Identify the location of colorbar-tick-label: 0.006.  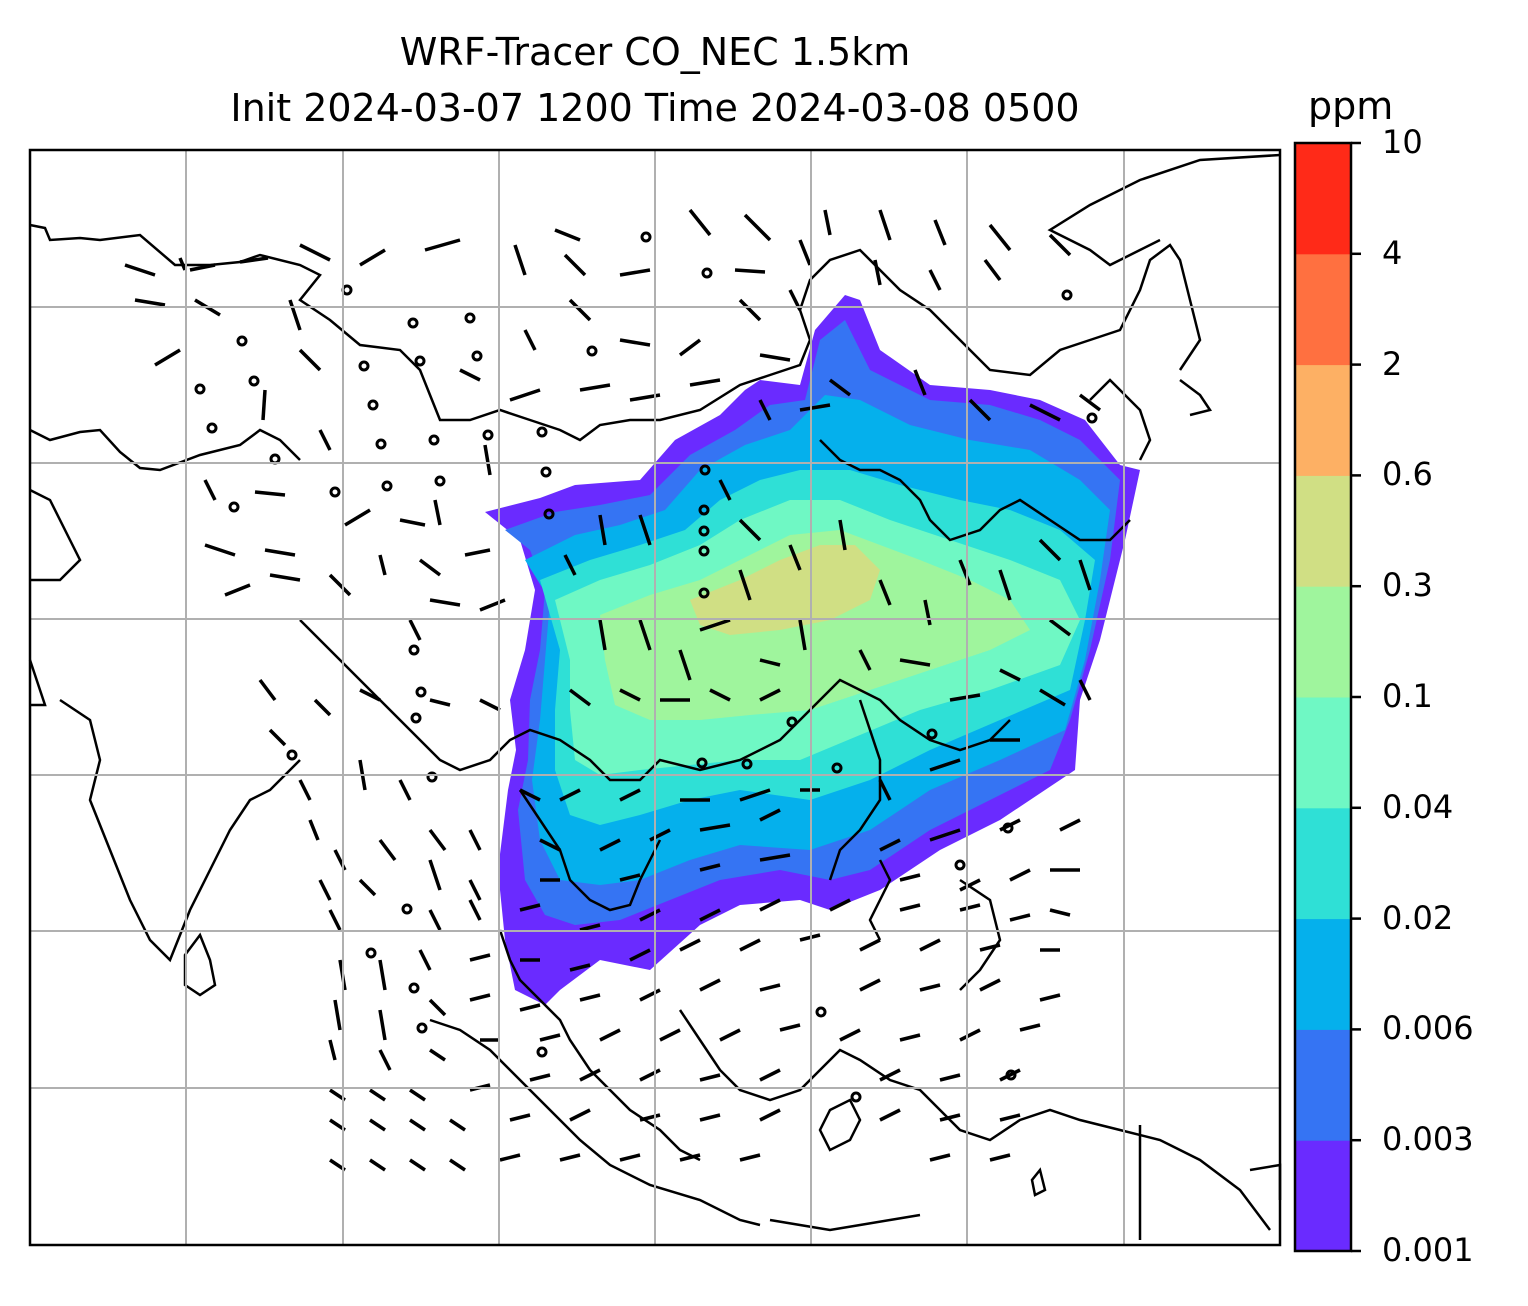
(1428, 1028).